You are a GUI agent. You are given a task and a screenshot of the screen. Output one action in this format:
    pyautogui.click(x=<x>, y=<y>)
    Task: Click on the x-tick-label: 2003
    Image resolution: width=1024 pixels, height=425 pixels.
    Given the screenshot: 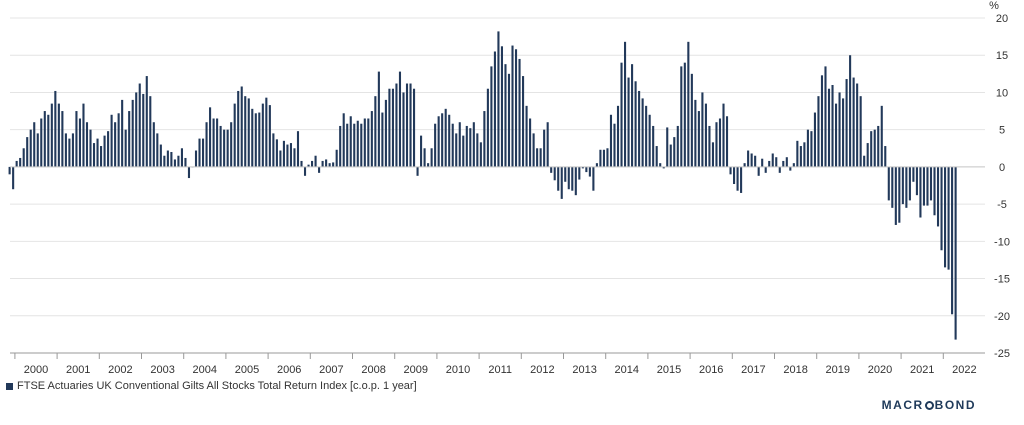 What is the action you would take?
    pyautogui.click(x=162, y=370)
    